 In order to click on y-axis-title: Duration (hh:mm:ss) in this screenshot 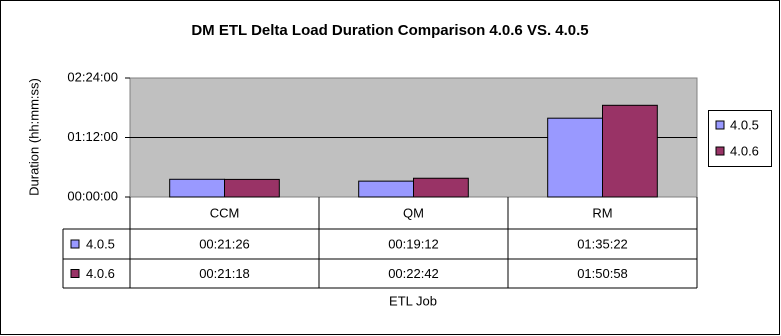, I will do `click(33, 137)`.